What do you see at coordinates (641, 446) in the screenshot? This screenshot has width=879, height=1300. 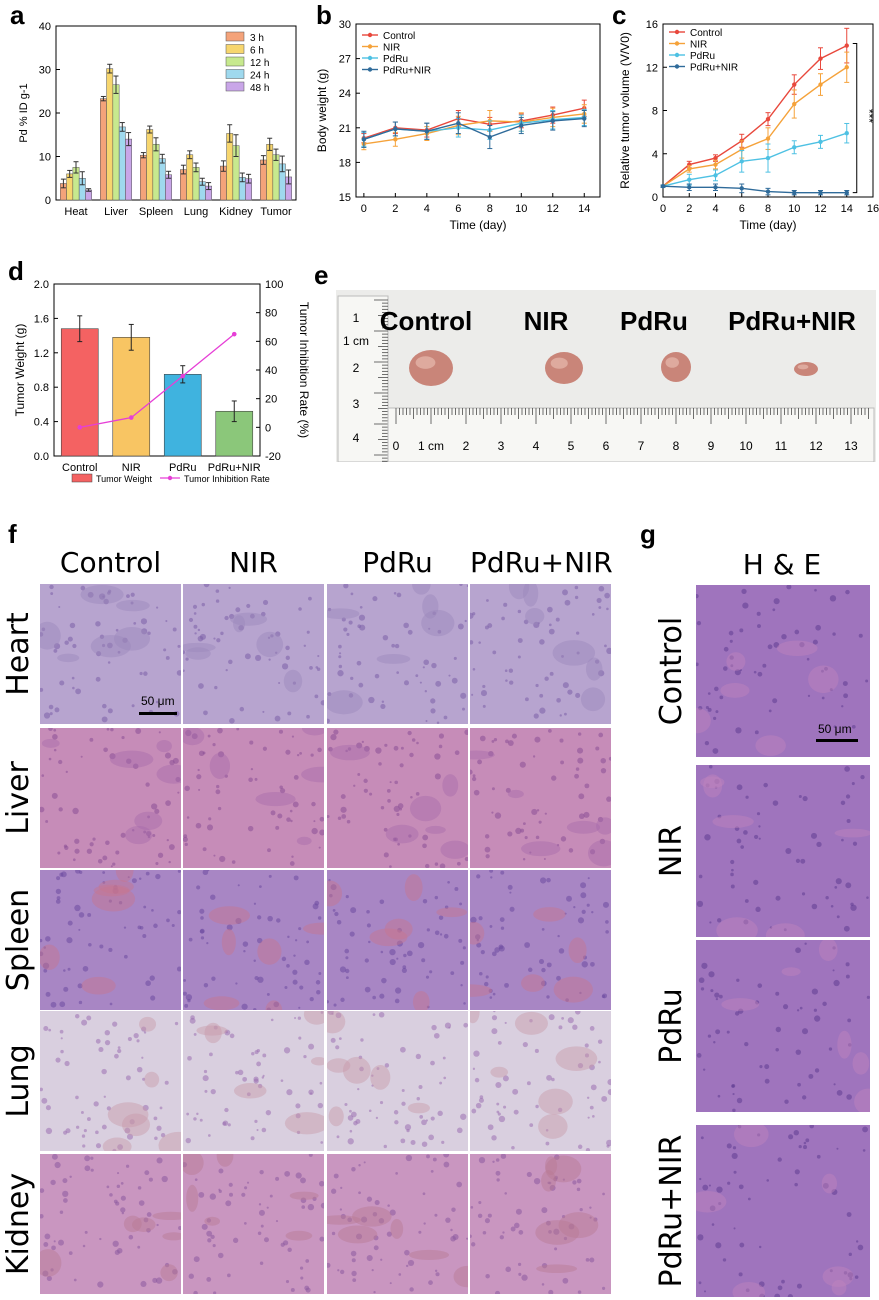 I see `horizontal-ruler-label: 7` at bounding box center [641, 446].